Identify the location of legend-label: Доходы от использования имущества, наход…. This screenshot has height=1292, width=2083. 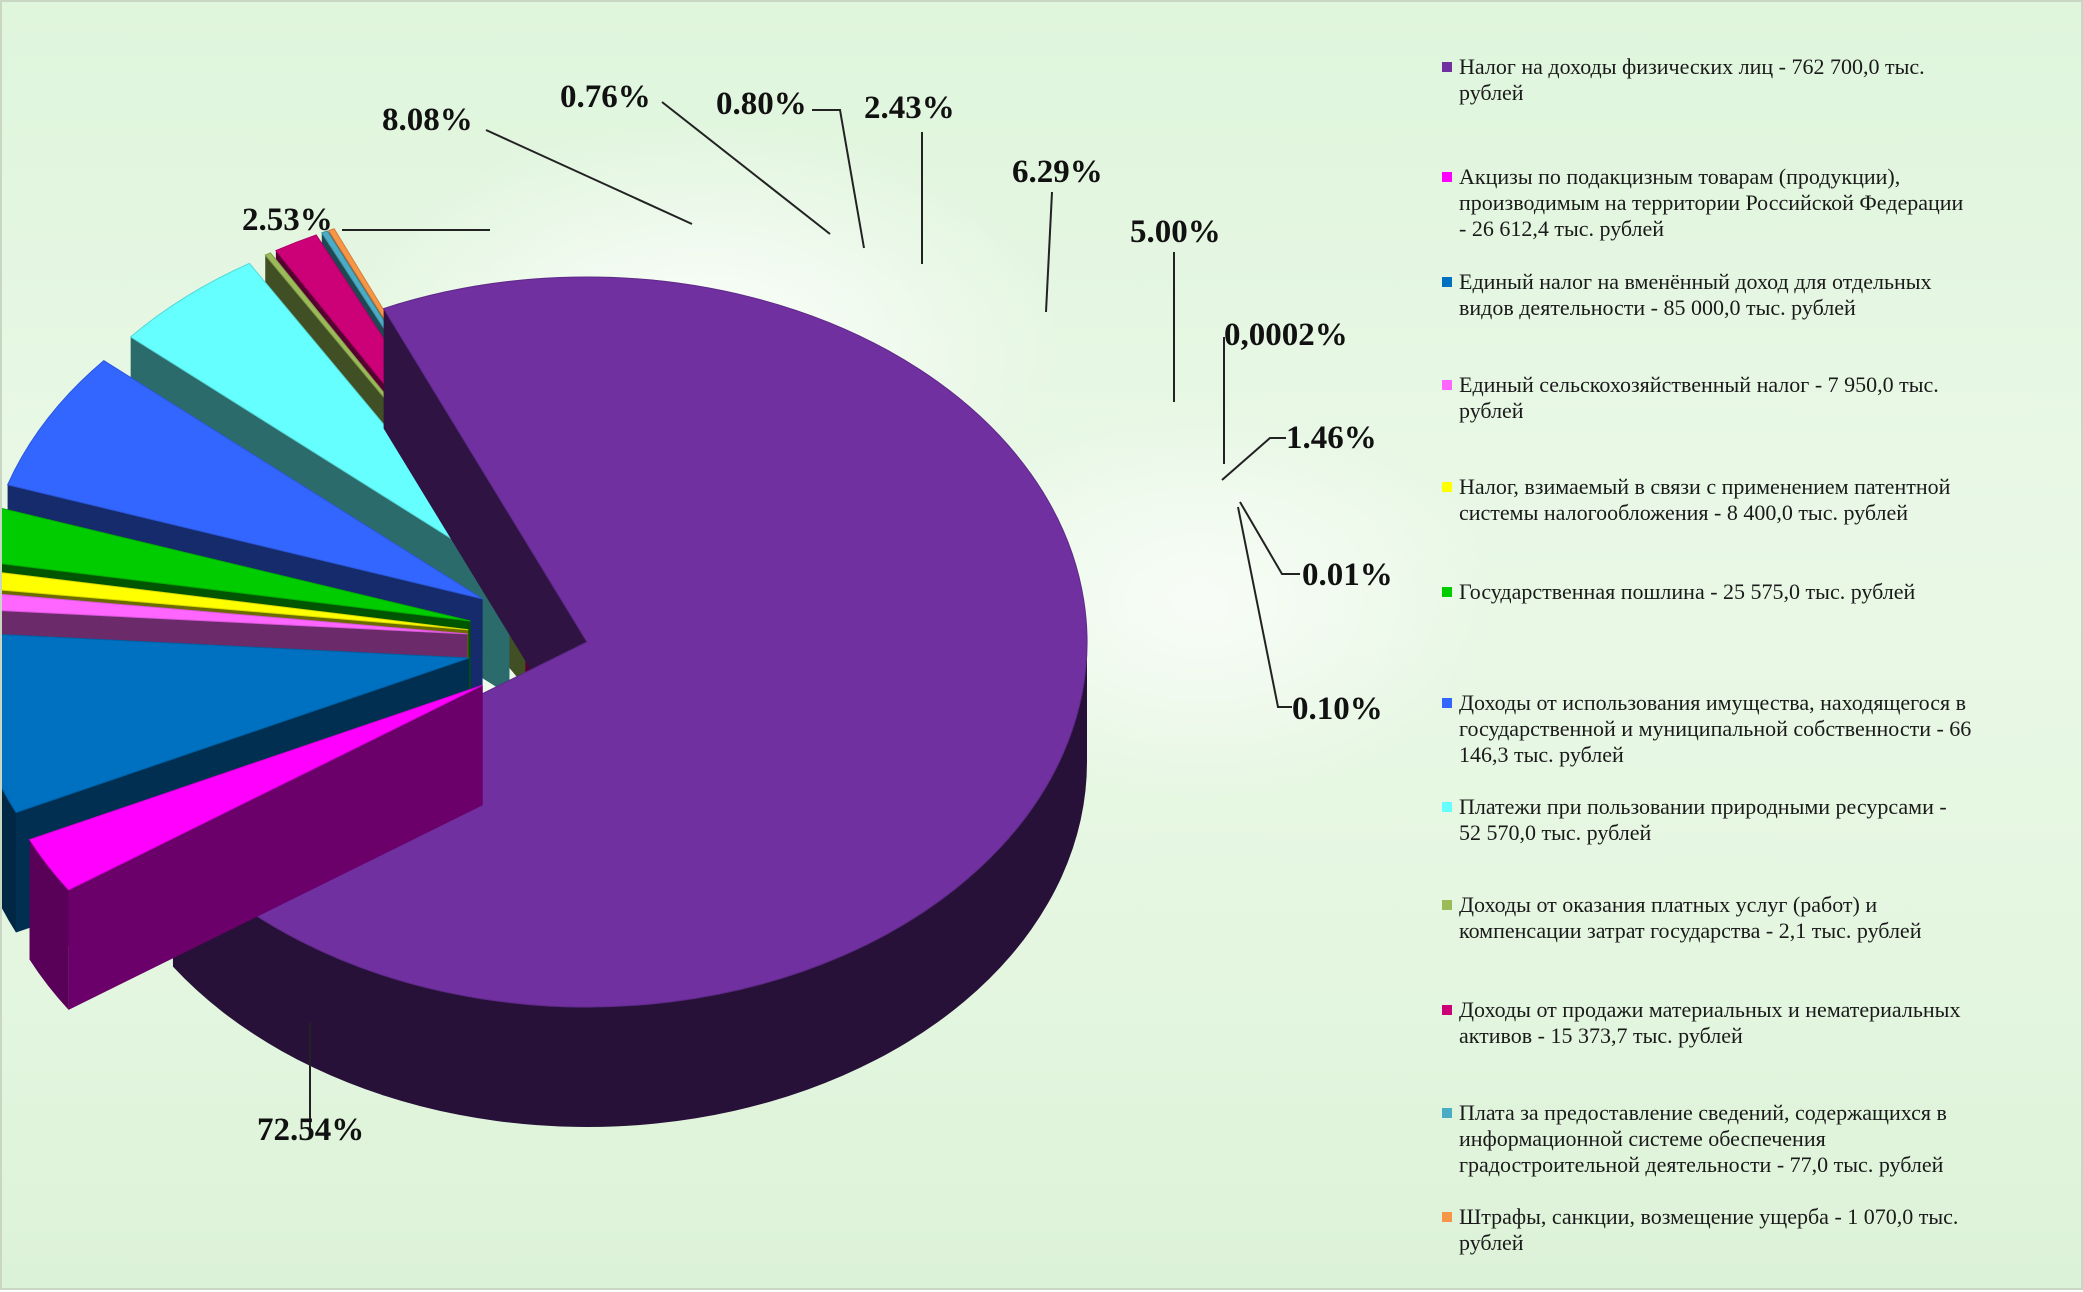
(1757, 729).